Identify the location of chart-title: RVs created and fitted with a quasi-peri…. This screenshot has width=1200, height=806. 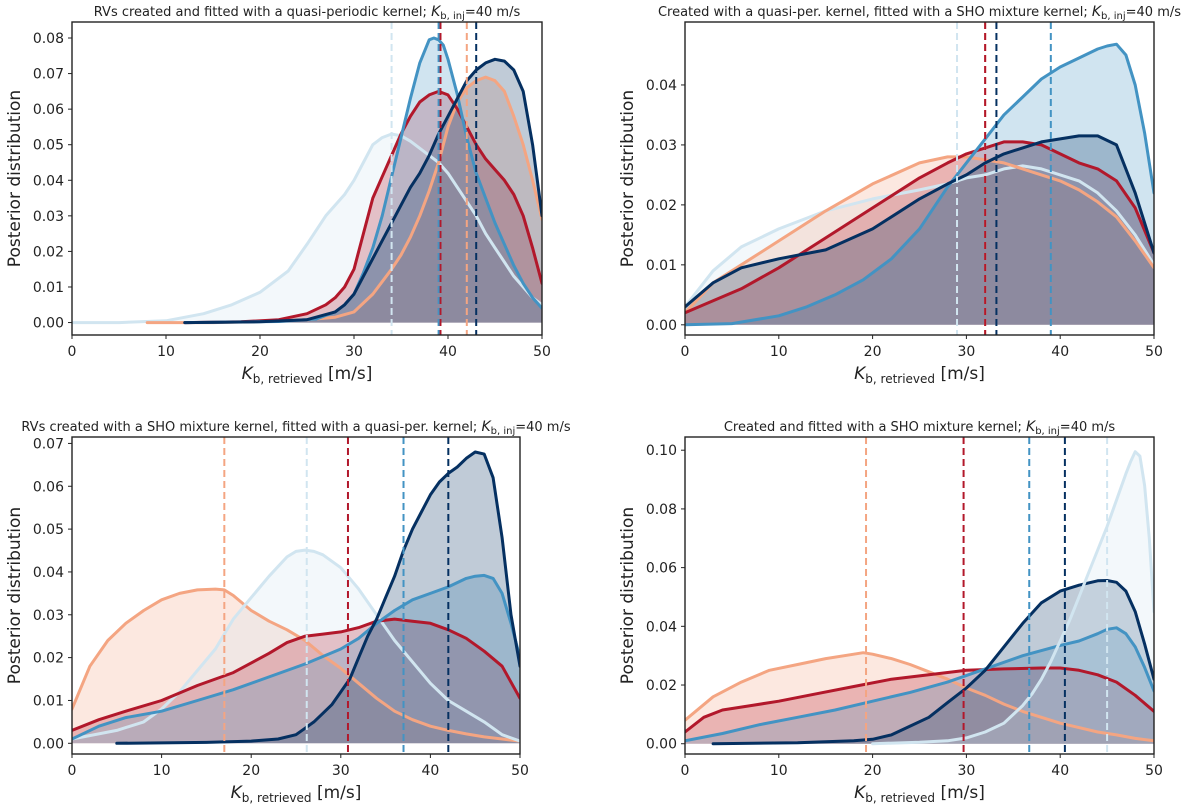
(307, 13).